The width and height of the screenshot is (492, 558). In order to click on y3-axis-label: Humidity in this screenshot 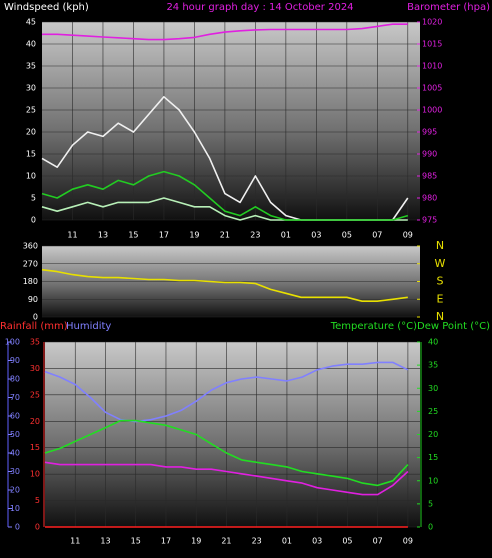, I will do `click(88, 326)`.